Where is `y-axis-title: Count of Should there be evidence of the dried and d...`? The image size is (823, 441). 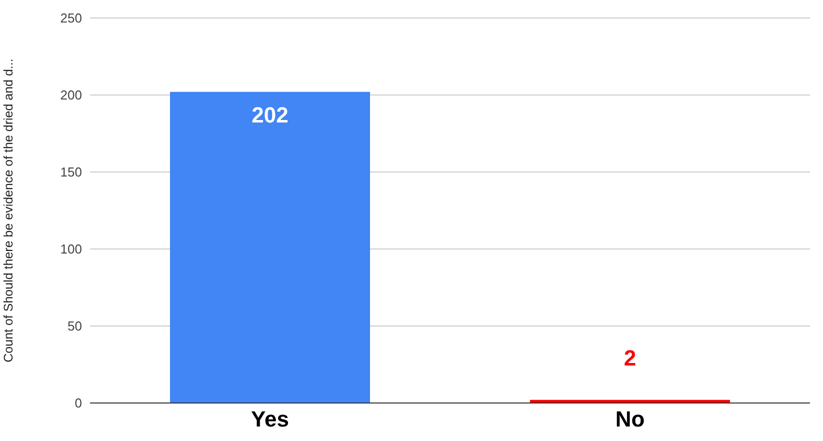 y-axis-title: Count of Should there be evidence of the dried and d... is located at coordinates (8, 210).